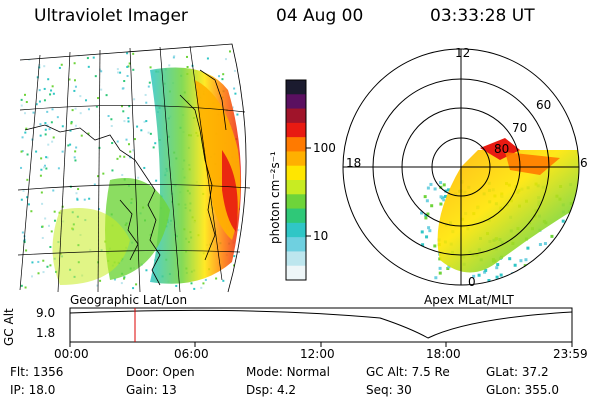 This screenshot has width=600, height=400. Describe the element at coordinates (522, 390) in the screenshot. I see `status-glon: GLon: 355.0` at that location.